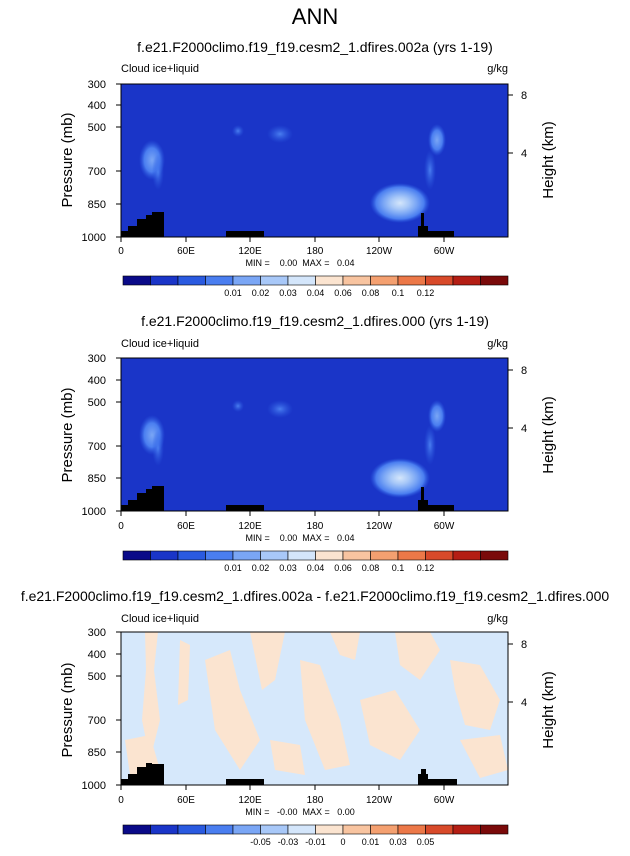 The width and height of the screenshot is (630, 856). Describe the element at coordinates (426, 842) in the screenshot. I see `colorbar-label: 0.05` at that location.